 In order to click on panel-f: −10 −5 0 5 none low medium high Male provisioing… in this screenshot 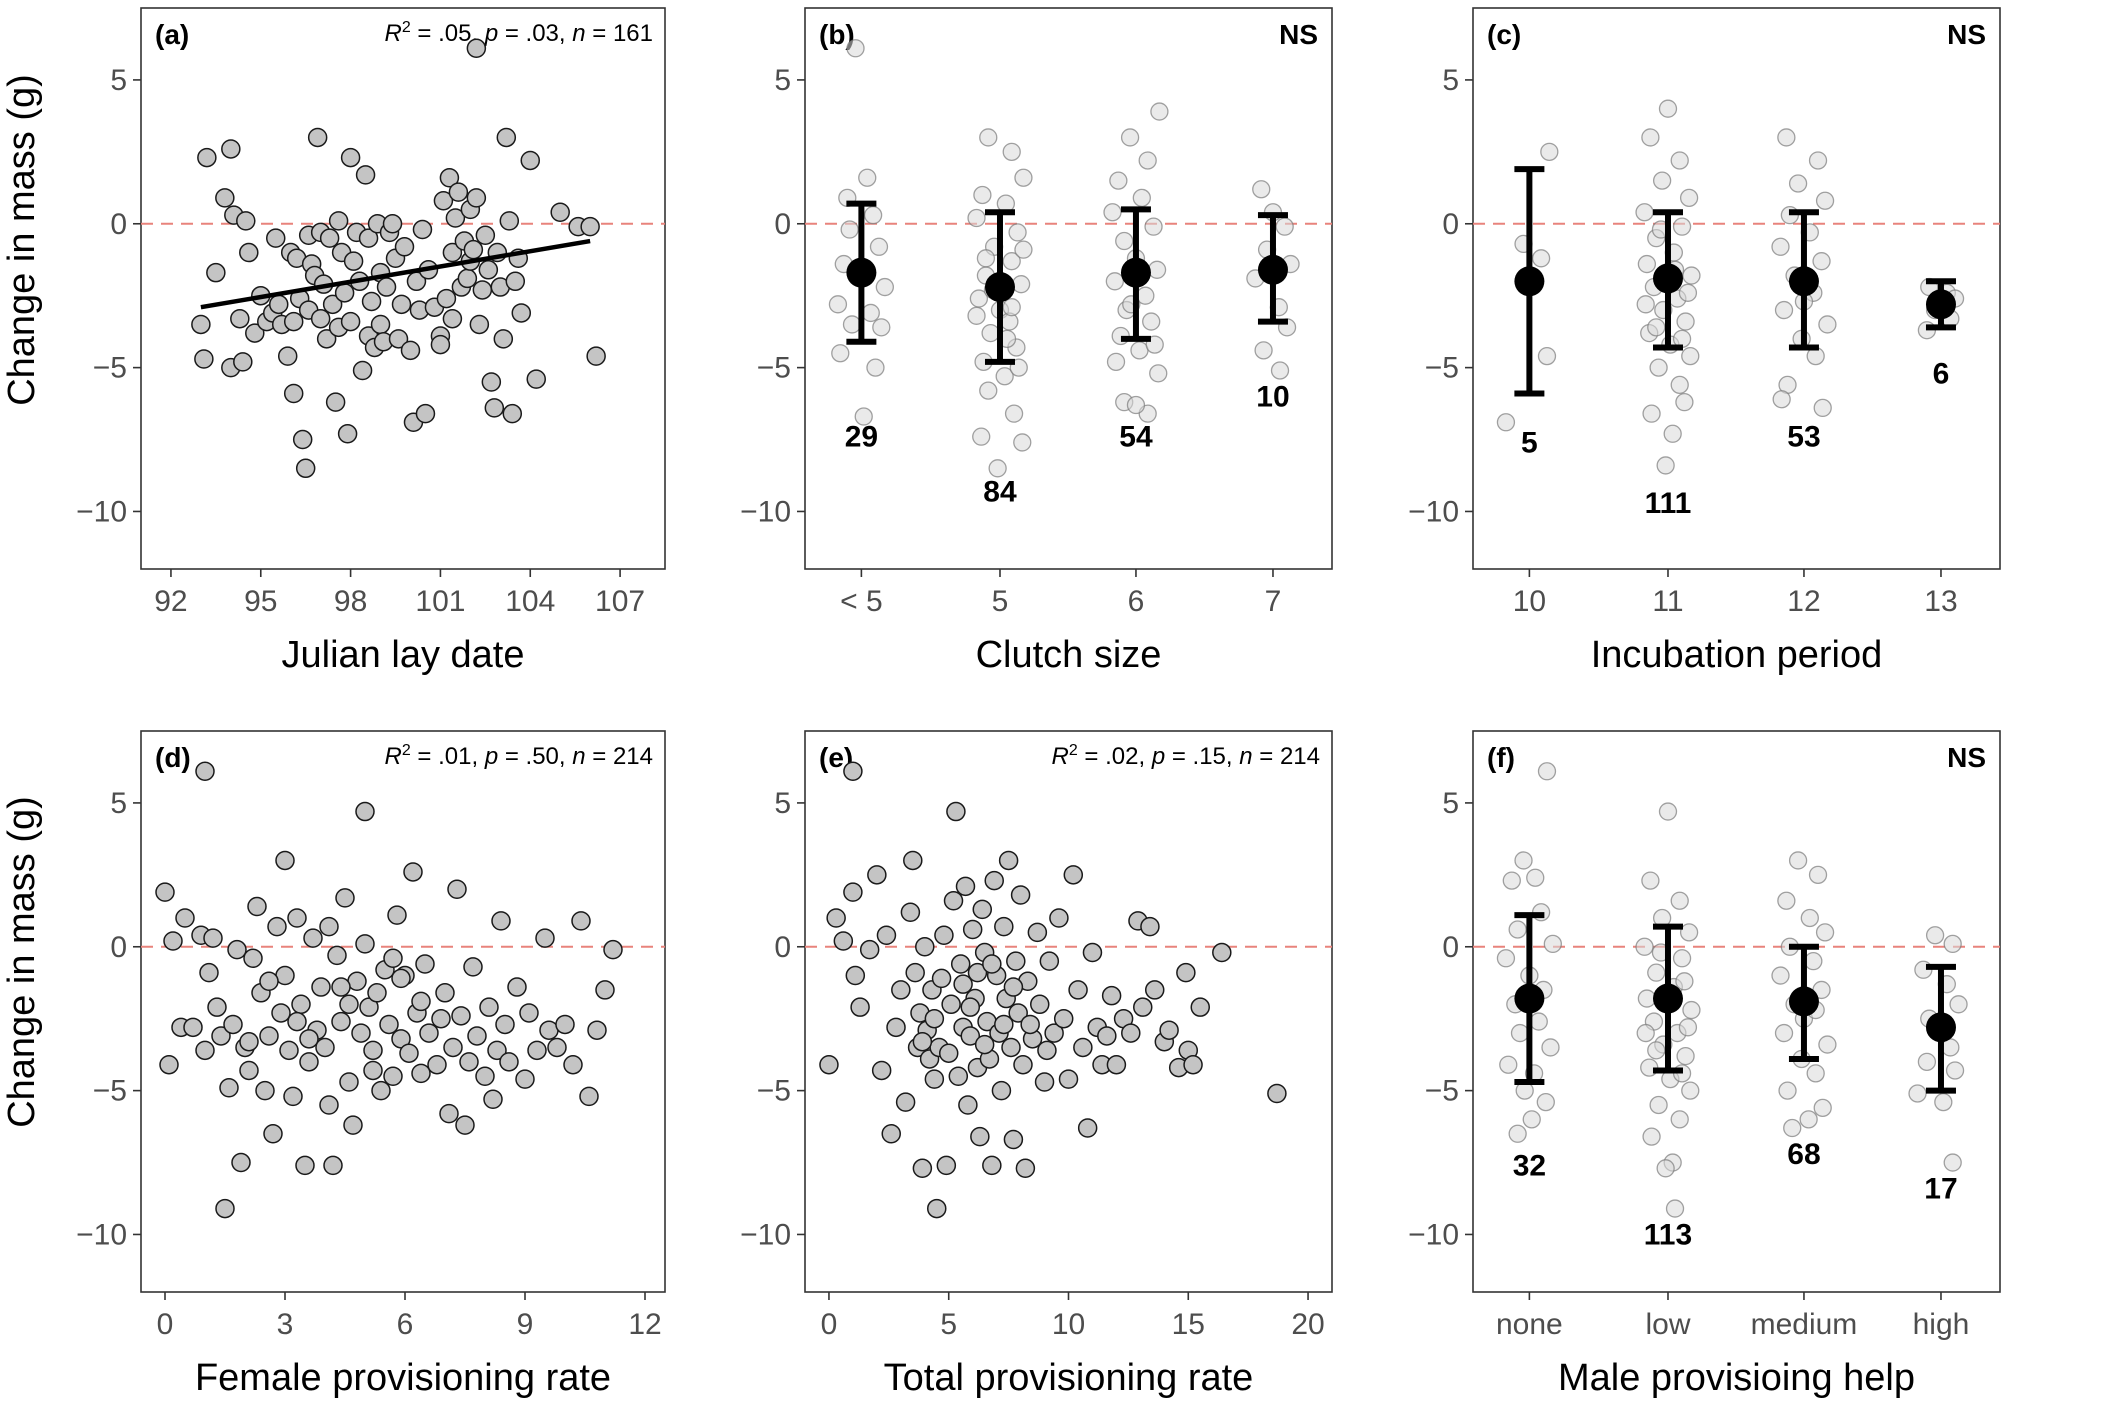, I will do `click(1704, 1064)`.